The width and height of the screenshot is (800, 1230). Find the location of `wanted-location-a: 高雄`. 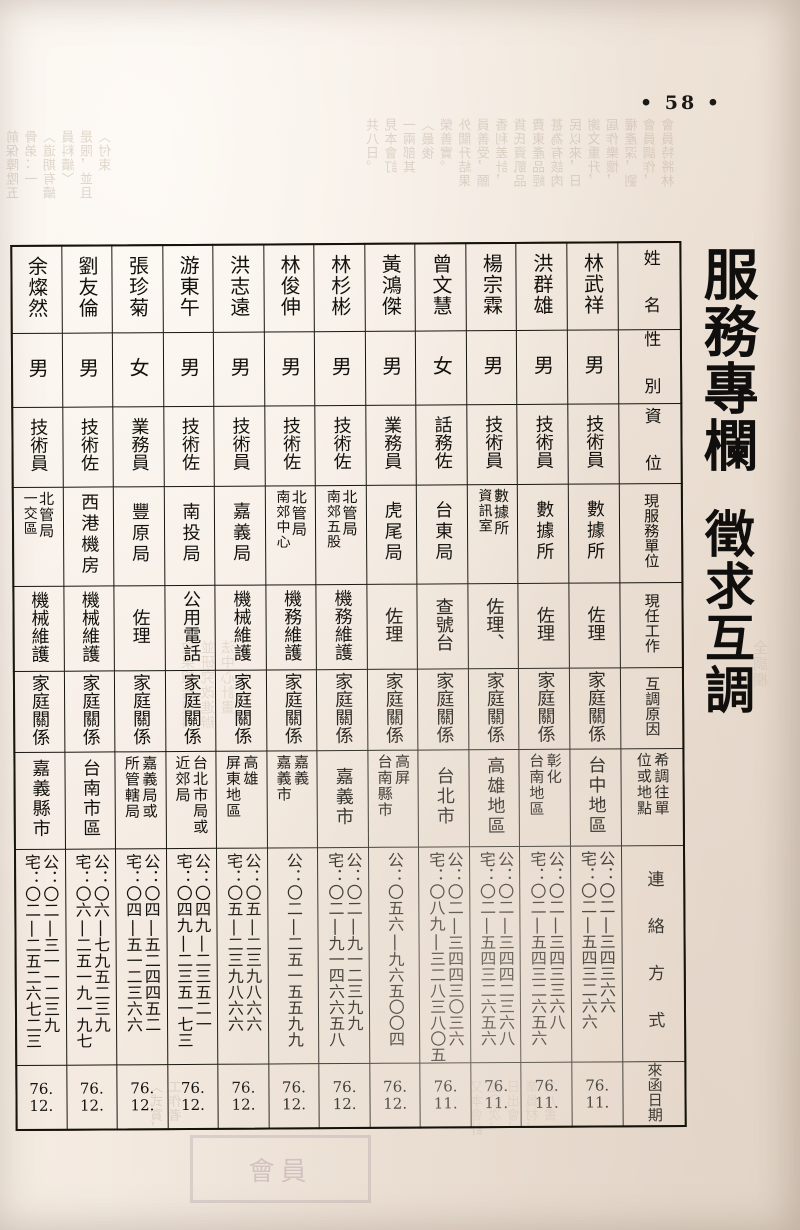

wanted-location-a: 高雄 is located at coordinates (250, 771).